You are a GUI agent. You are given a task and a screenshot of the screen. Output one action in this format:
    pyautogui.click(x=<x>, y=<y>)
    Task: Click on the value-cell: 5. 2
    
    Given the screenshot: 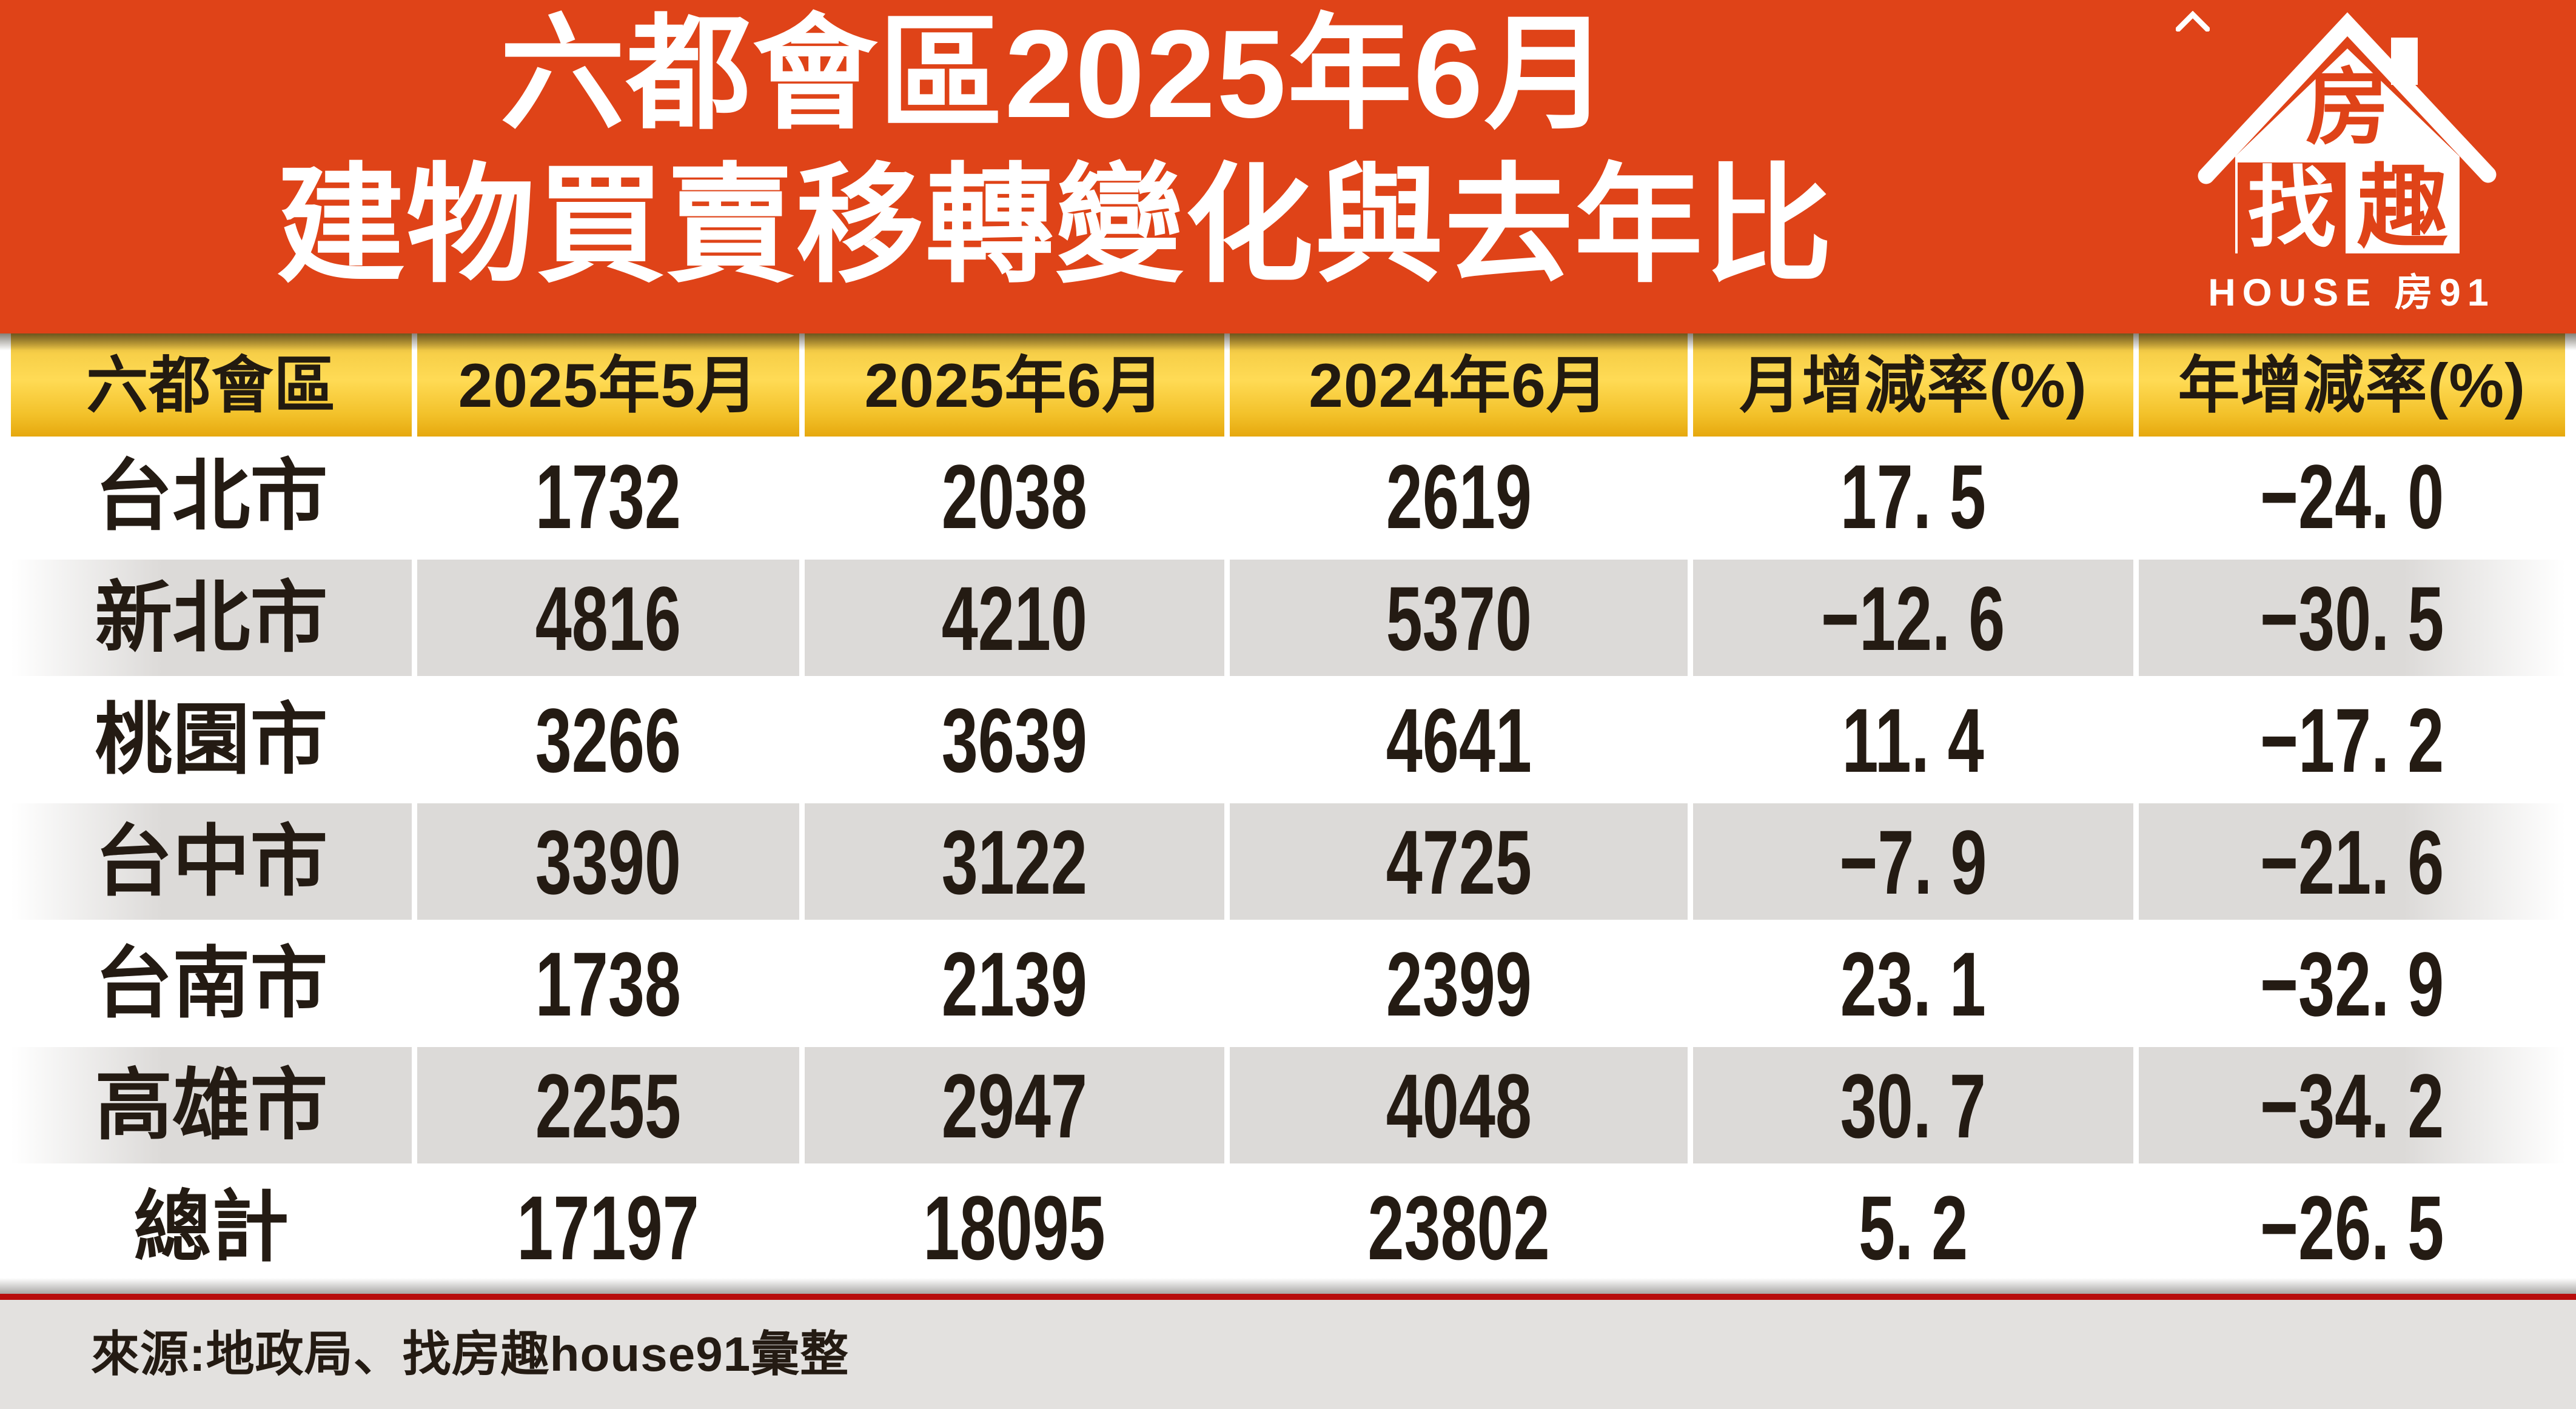 What is the action you would take?
    pyautogui.click(x=1913, y=1228)
    